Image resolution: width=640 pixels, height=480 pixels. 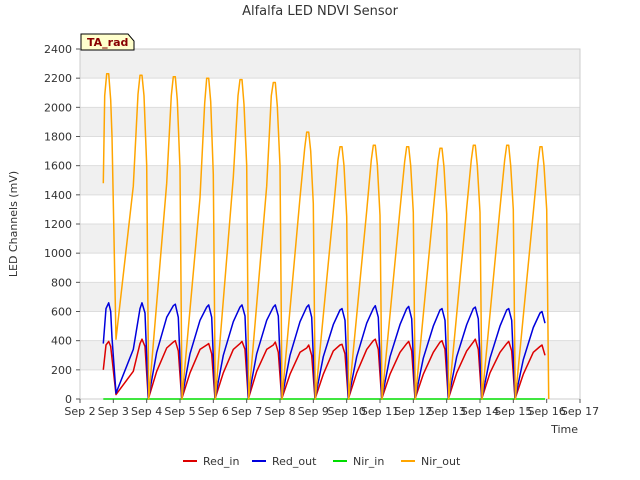 What do you see at coordinates (58, 253) in the screenshot?
I see `y-tick-label: 1000` at bounding box center [58, 253].